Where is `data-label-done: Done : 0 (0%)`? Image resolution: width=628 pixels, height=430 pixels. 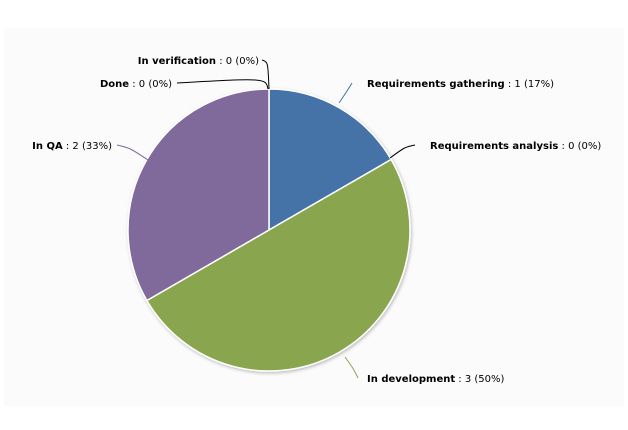
data-label-done: Done : 0 (0%) is located at coordinates (136, 84).